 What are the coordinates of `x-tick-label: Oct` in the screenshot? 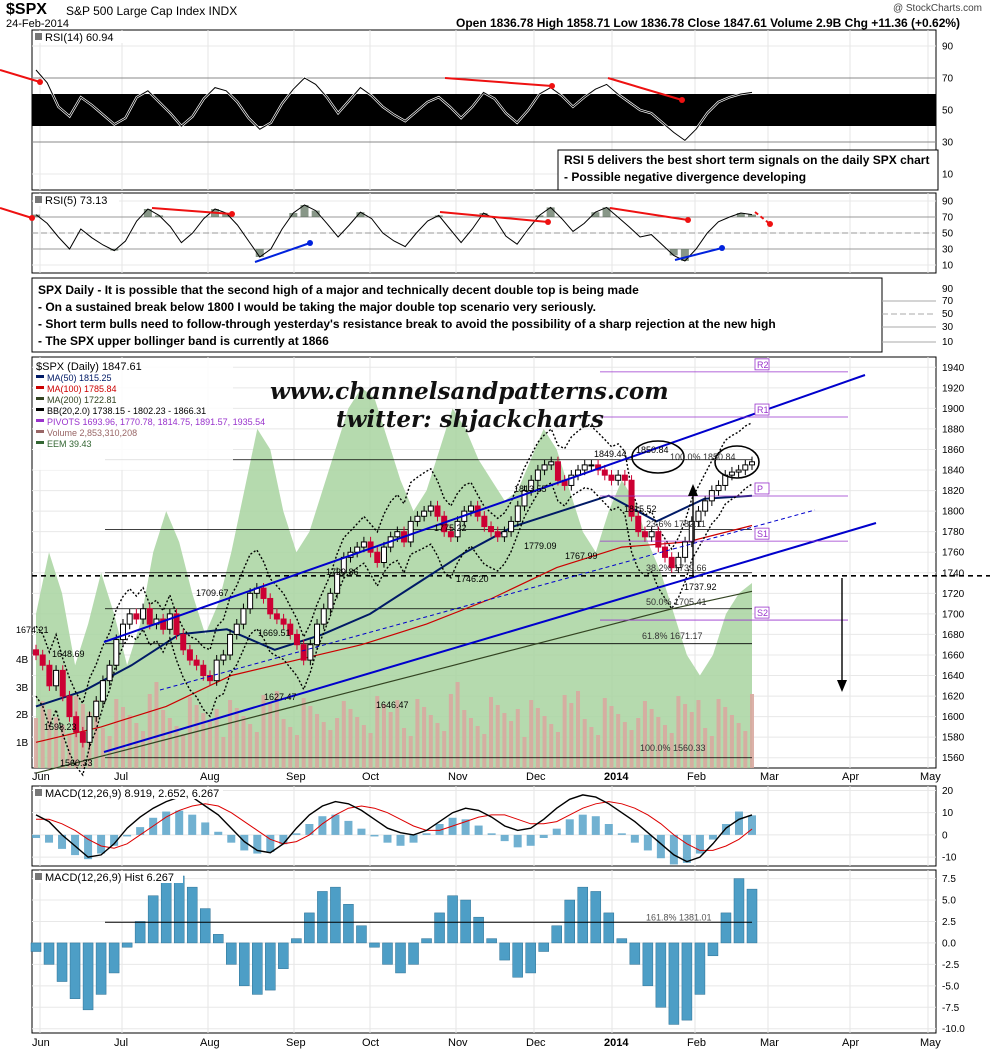 It's located at (370, 1043).